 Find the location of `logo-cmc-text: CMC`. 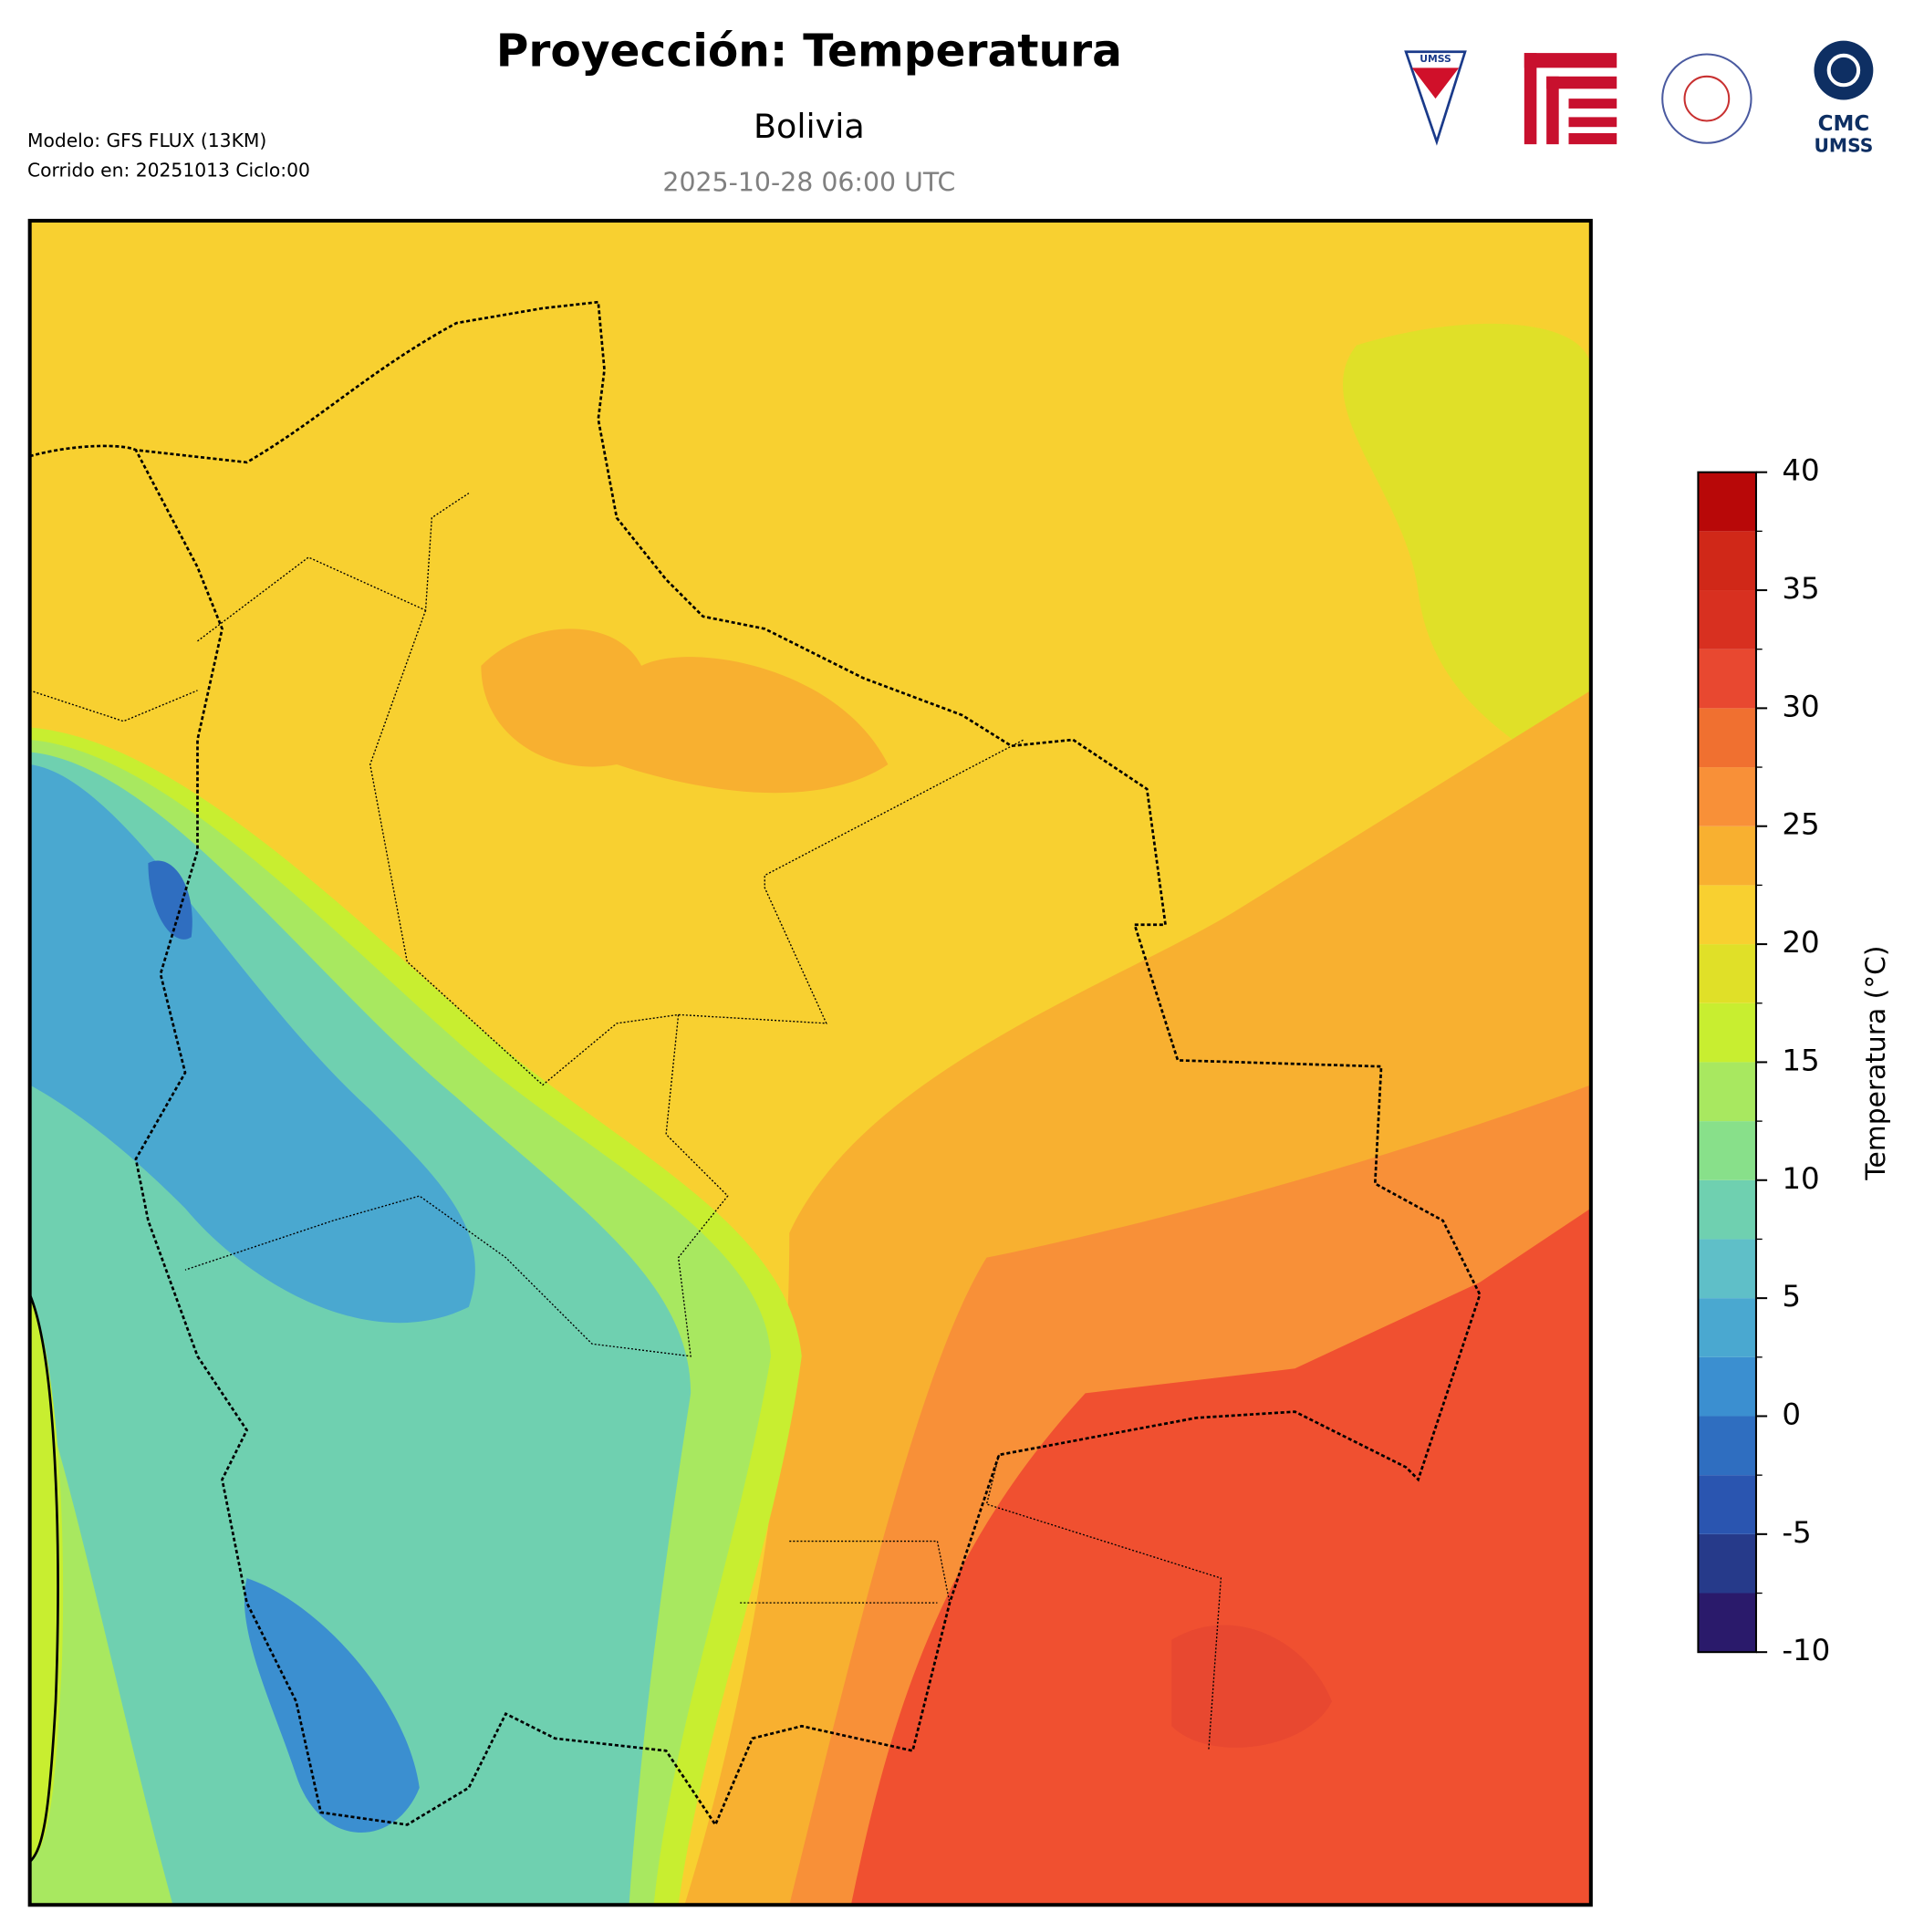

logo-cmc-text: CMC is located at coordinates (1844, 124).